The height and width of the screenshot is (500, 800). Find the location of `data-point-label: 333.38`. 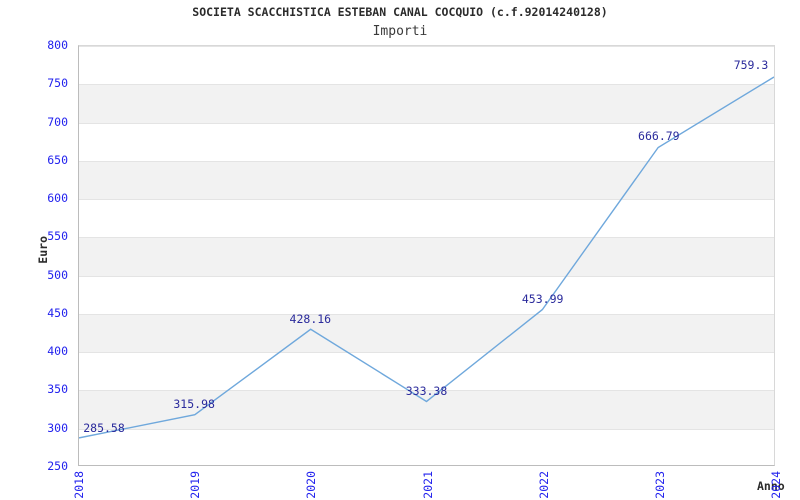

data-point-label: 333.38 is located at coordinates (426, 391).